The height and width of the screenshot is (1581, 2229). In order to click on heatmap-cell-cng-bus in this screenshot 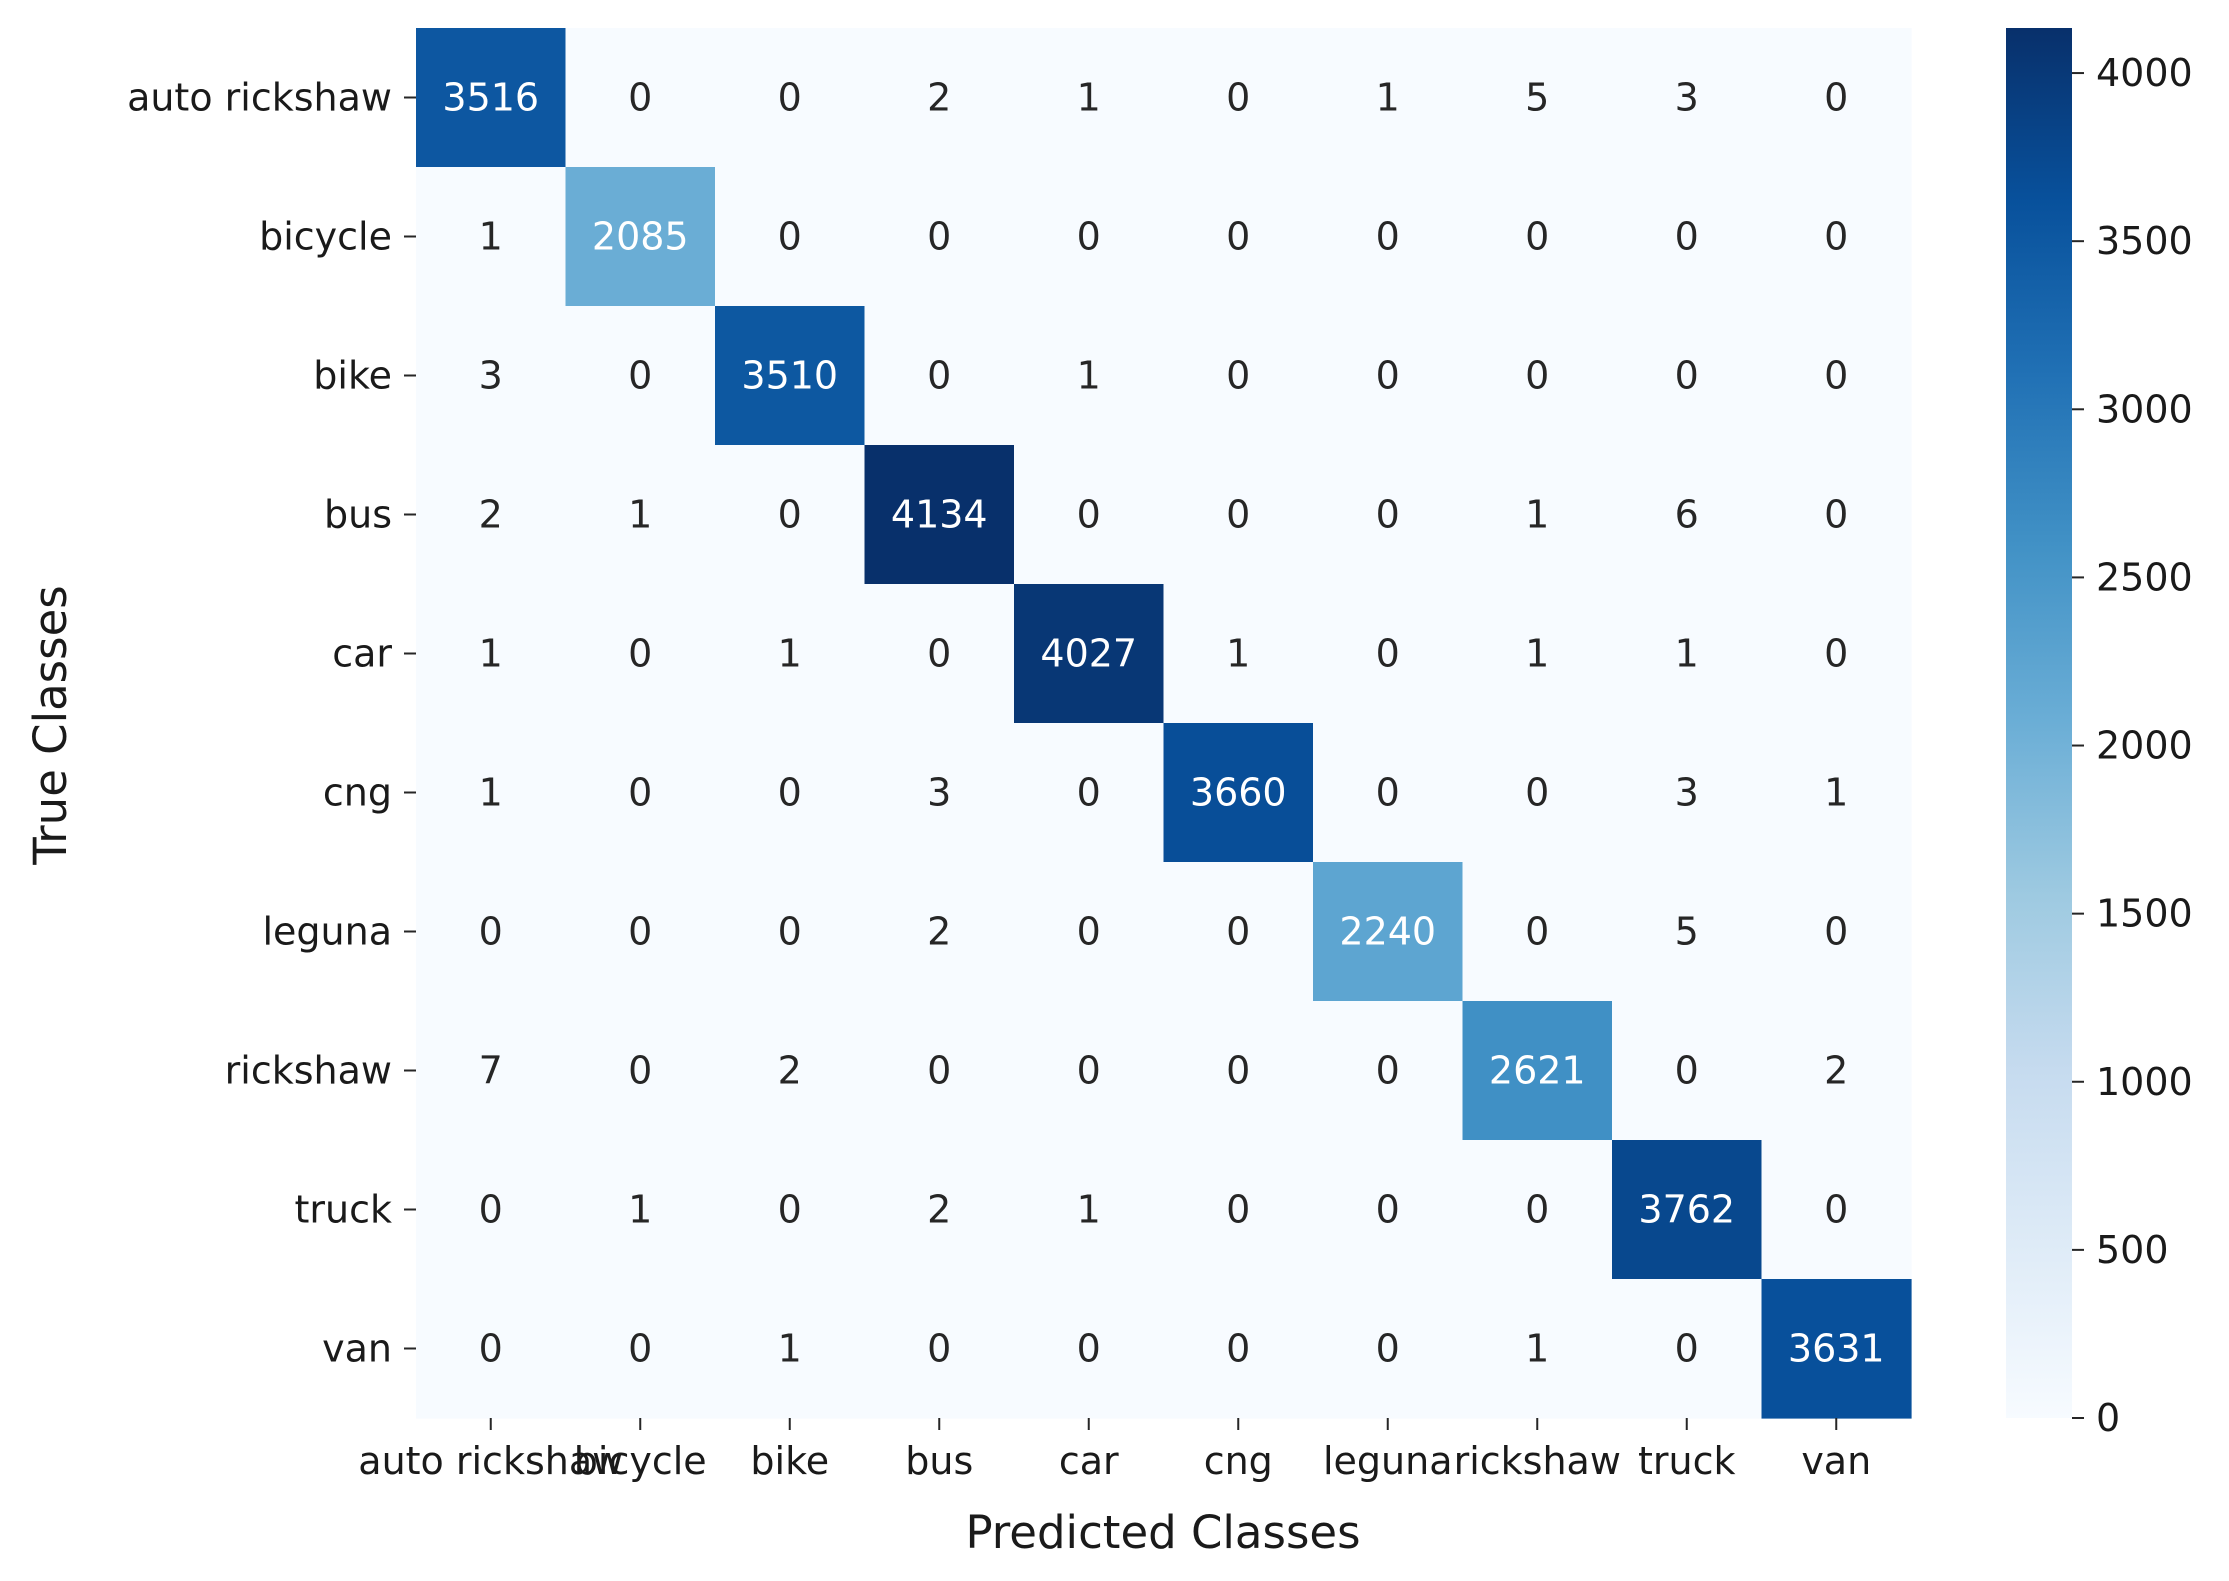, I will do `click(939, 793)`.